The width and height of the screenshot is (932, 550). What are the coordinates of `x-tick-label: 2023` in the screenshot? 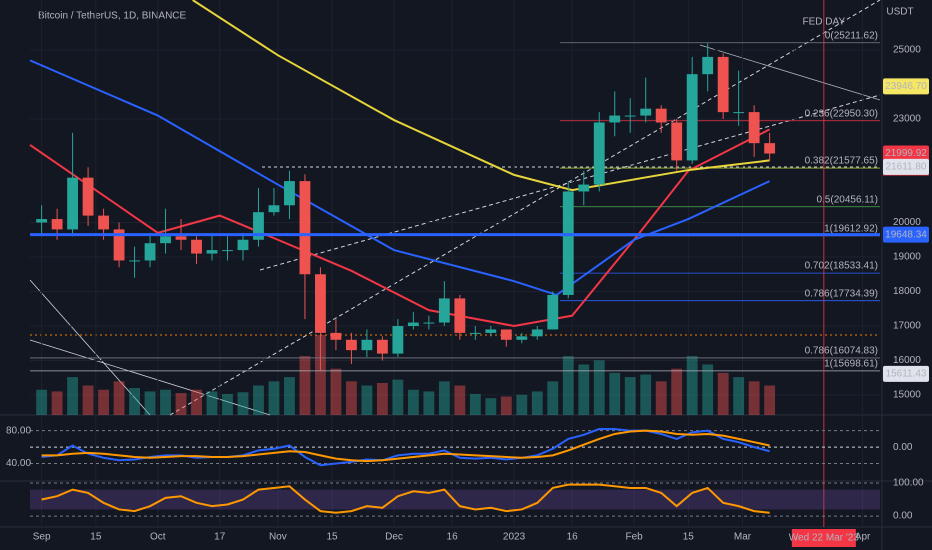 It's located at (514, 537).